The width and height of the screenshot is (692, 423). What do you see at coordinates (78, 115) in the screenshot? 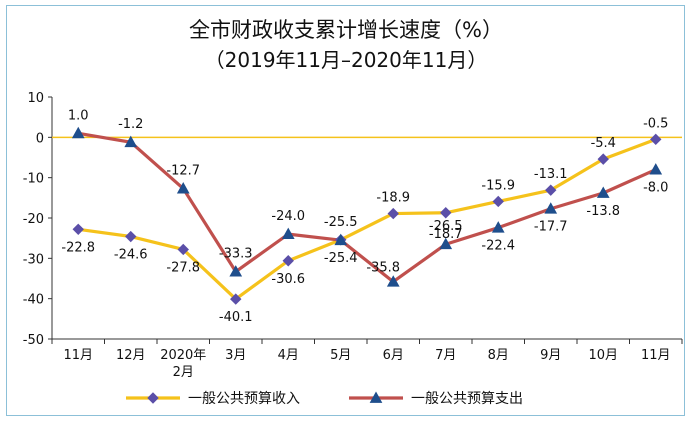
I see `series-2-data-label: 1.0` at bounding box center [78, 115].